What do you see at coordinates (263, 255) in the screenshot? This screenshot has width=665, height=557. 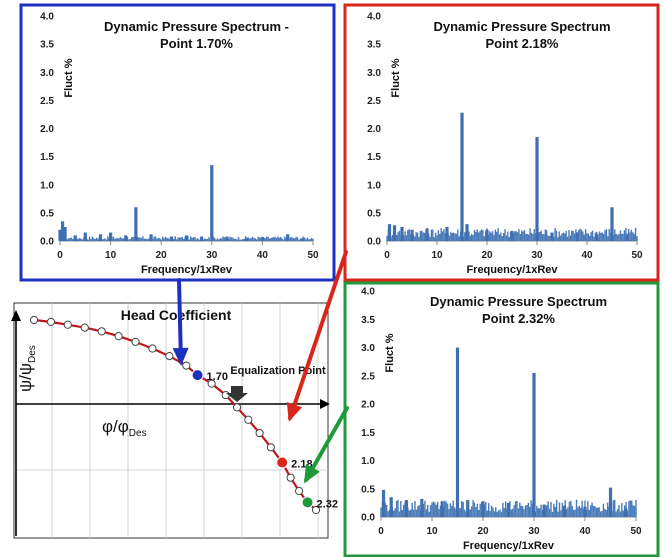 I see `x-tick-label: 40` at bounding box center [263, 255].